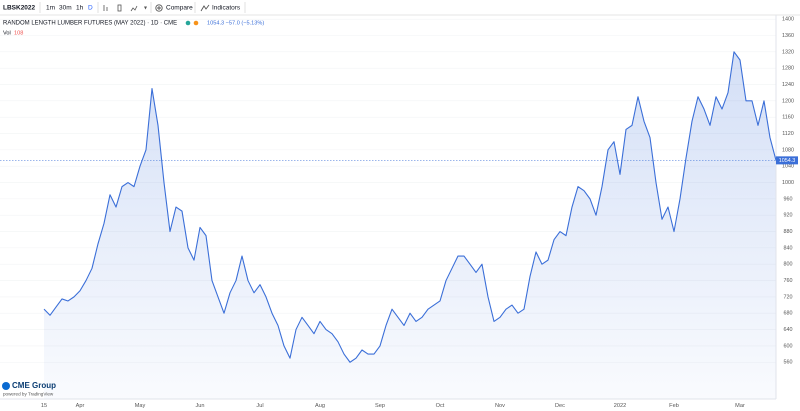 The height and width of the screenshot is (411, 800). I want to click on x-tick-label: Mar, so click(740, 406).